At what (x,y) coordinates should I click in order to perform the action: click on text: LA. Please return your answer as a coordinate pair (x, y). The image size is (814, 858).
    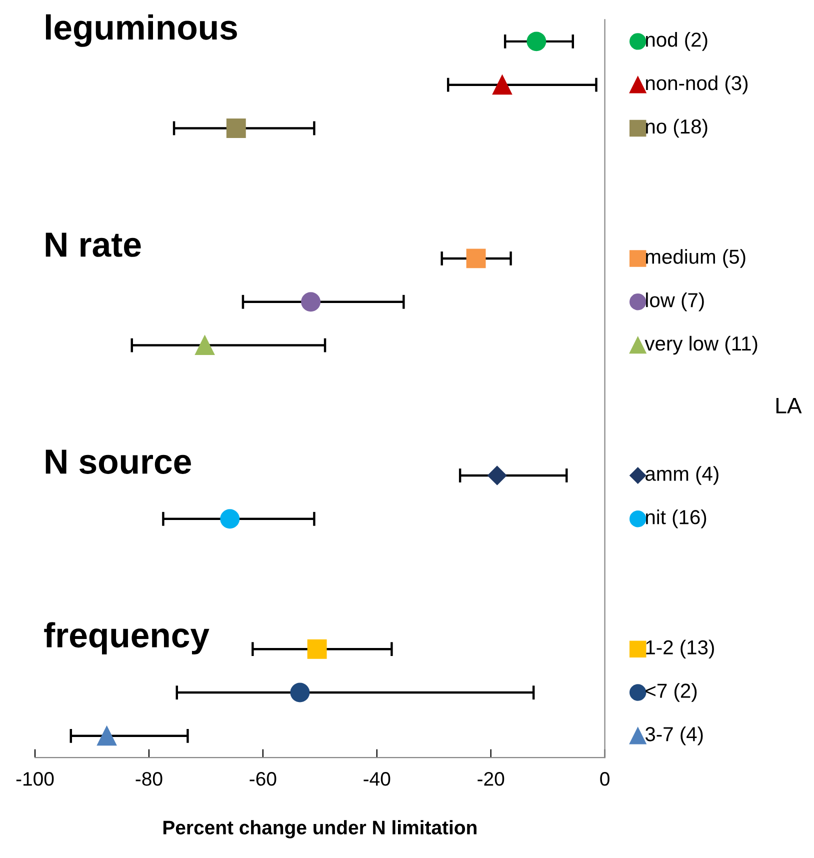
    Looking at the image, I should click on (789, 406).